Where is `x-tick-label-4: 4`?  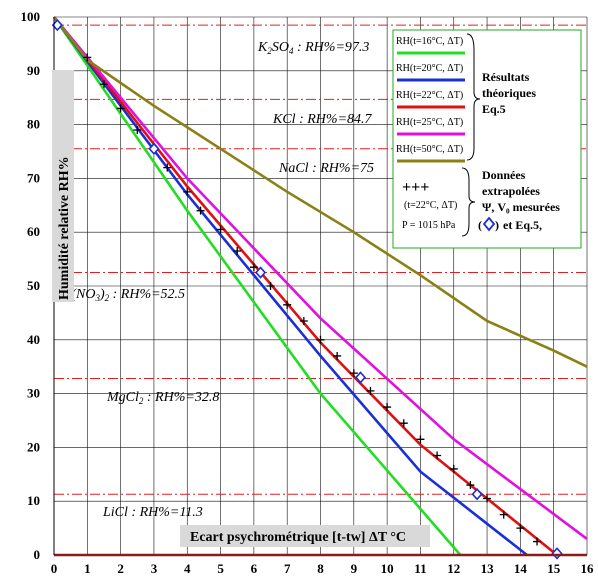 x-tick-label-4: 4 is located at coordinates (187, 568).